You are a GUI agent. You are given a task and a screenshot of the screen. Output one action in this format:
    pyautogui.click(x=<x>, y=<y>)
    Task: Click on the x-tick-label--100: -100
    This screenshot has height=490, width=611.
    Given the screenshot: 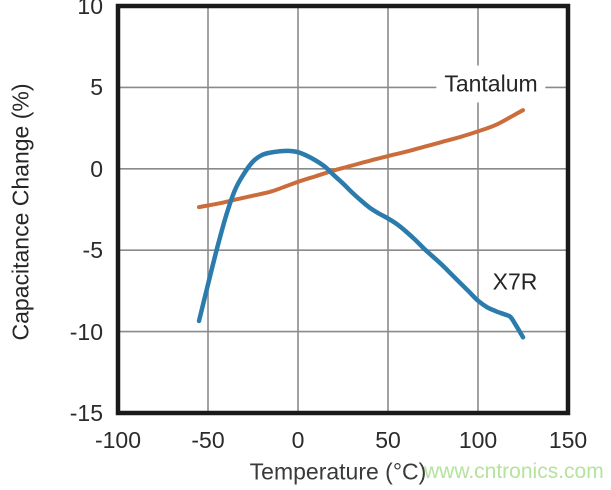 What is the action you would take?
    pyautogui.click(x=118, y=440)
    